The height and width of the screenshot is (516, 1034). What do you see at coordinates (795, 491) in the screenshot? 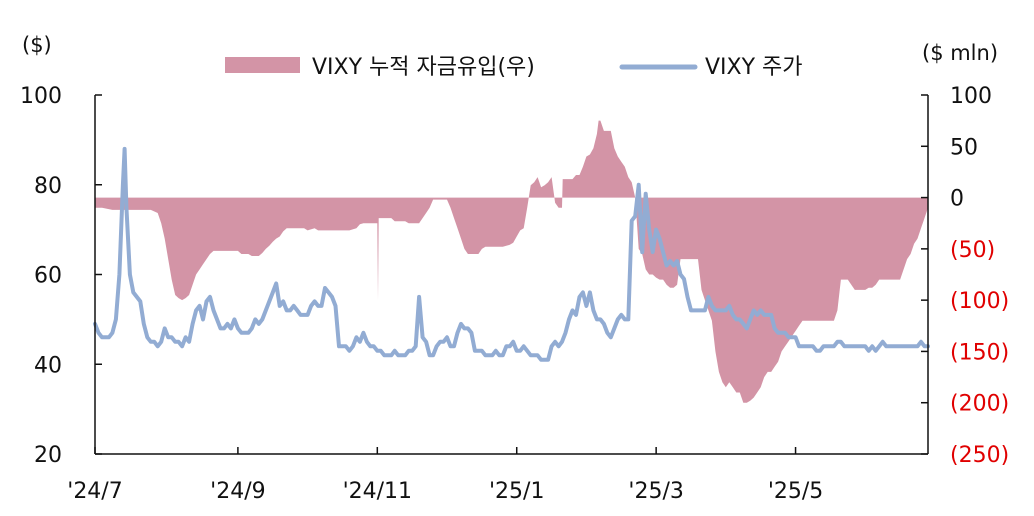
I see `x-tick-label: '25/5` at bounding box center [795, 491].